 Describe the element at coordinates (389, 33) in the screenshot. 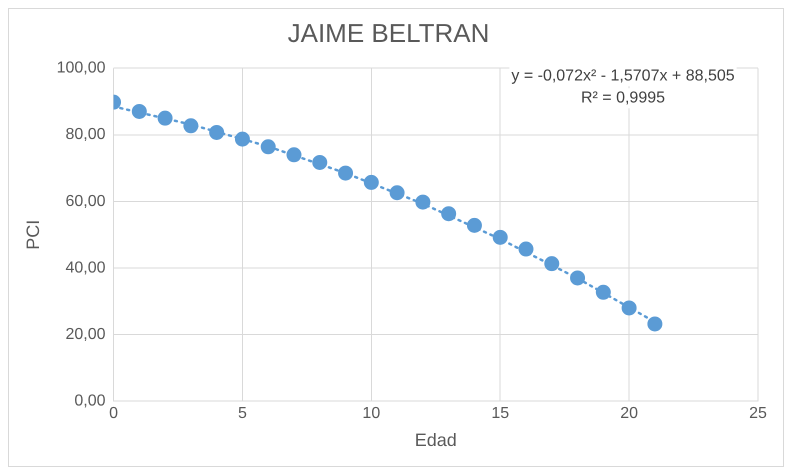

I see `chart-title: JAIME BELTRAN` at that location.